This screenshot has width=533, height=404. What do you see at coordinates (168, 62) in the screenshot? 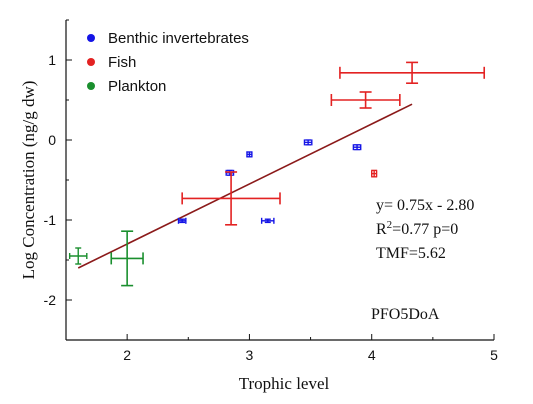
I see `legend: Benthic invertebrates Fish Plankton` at bounding box center [168, 62].